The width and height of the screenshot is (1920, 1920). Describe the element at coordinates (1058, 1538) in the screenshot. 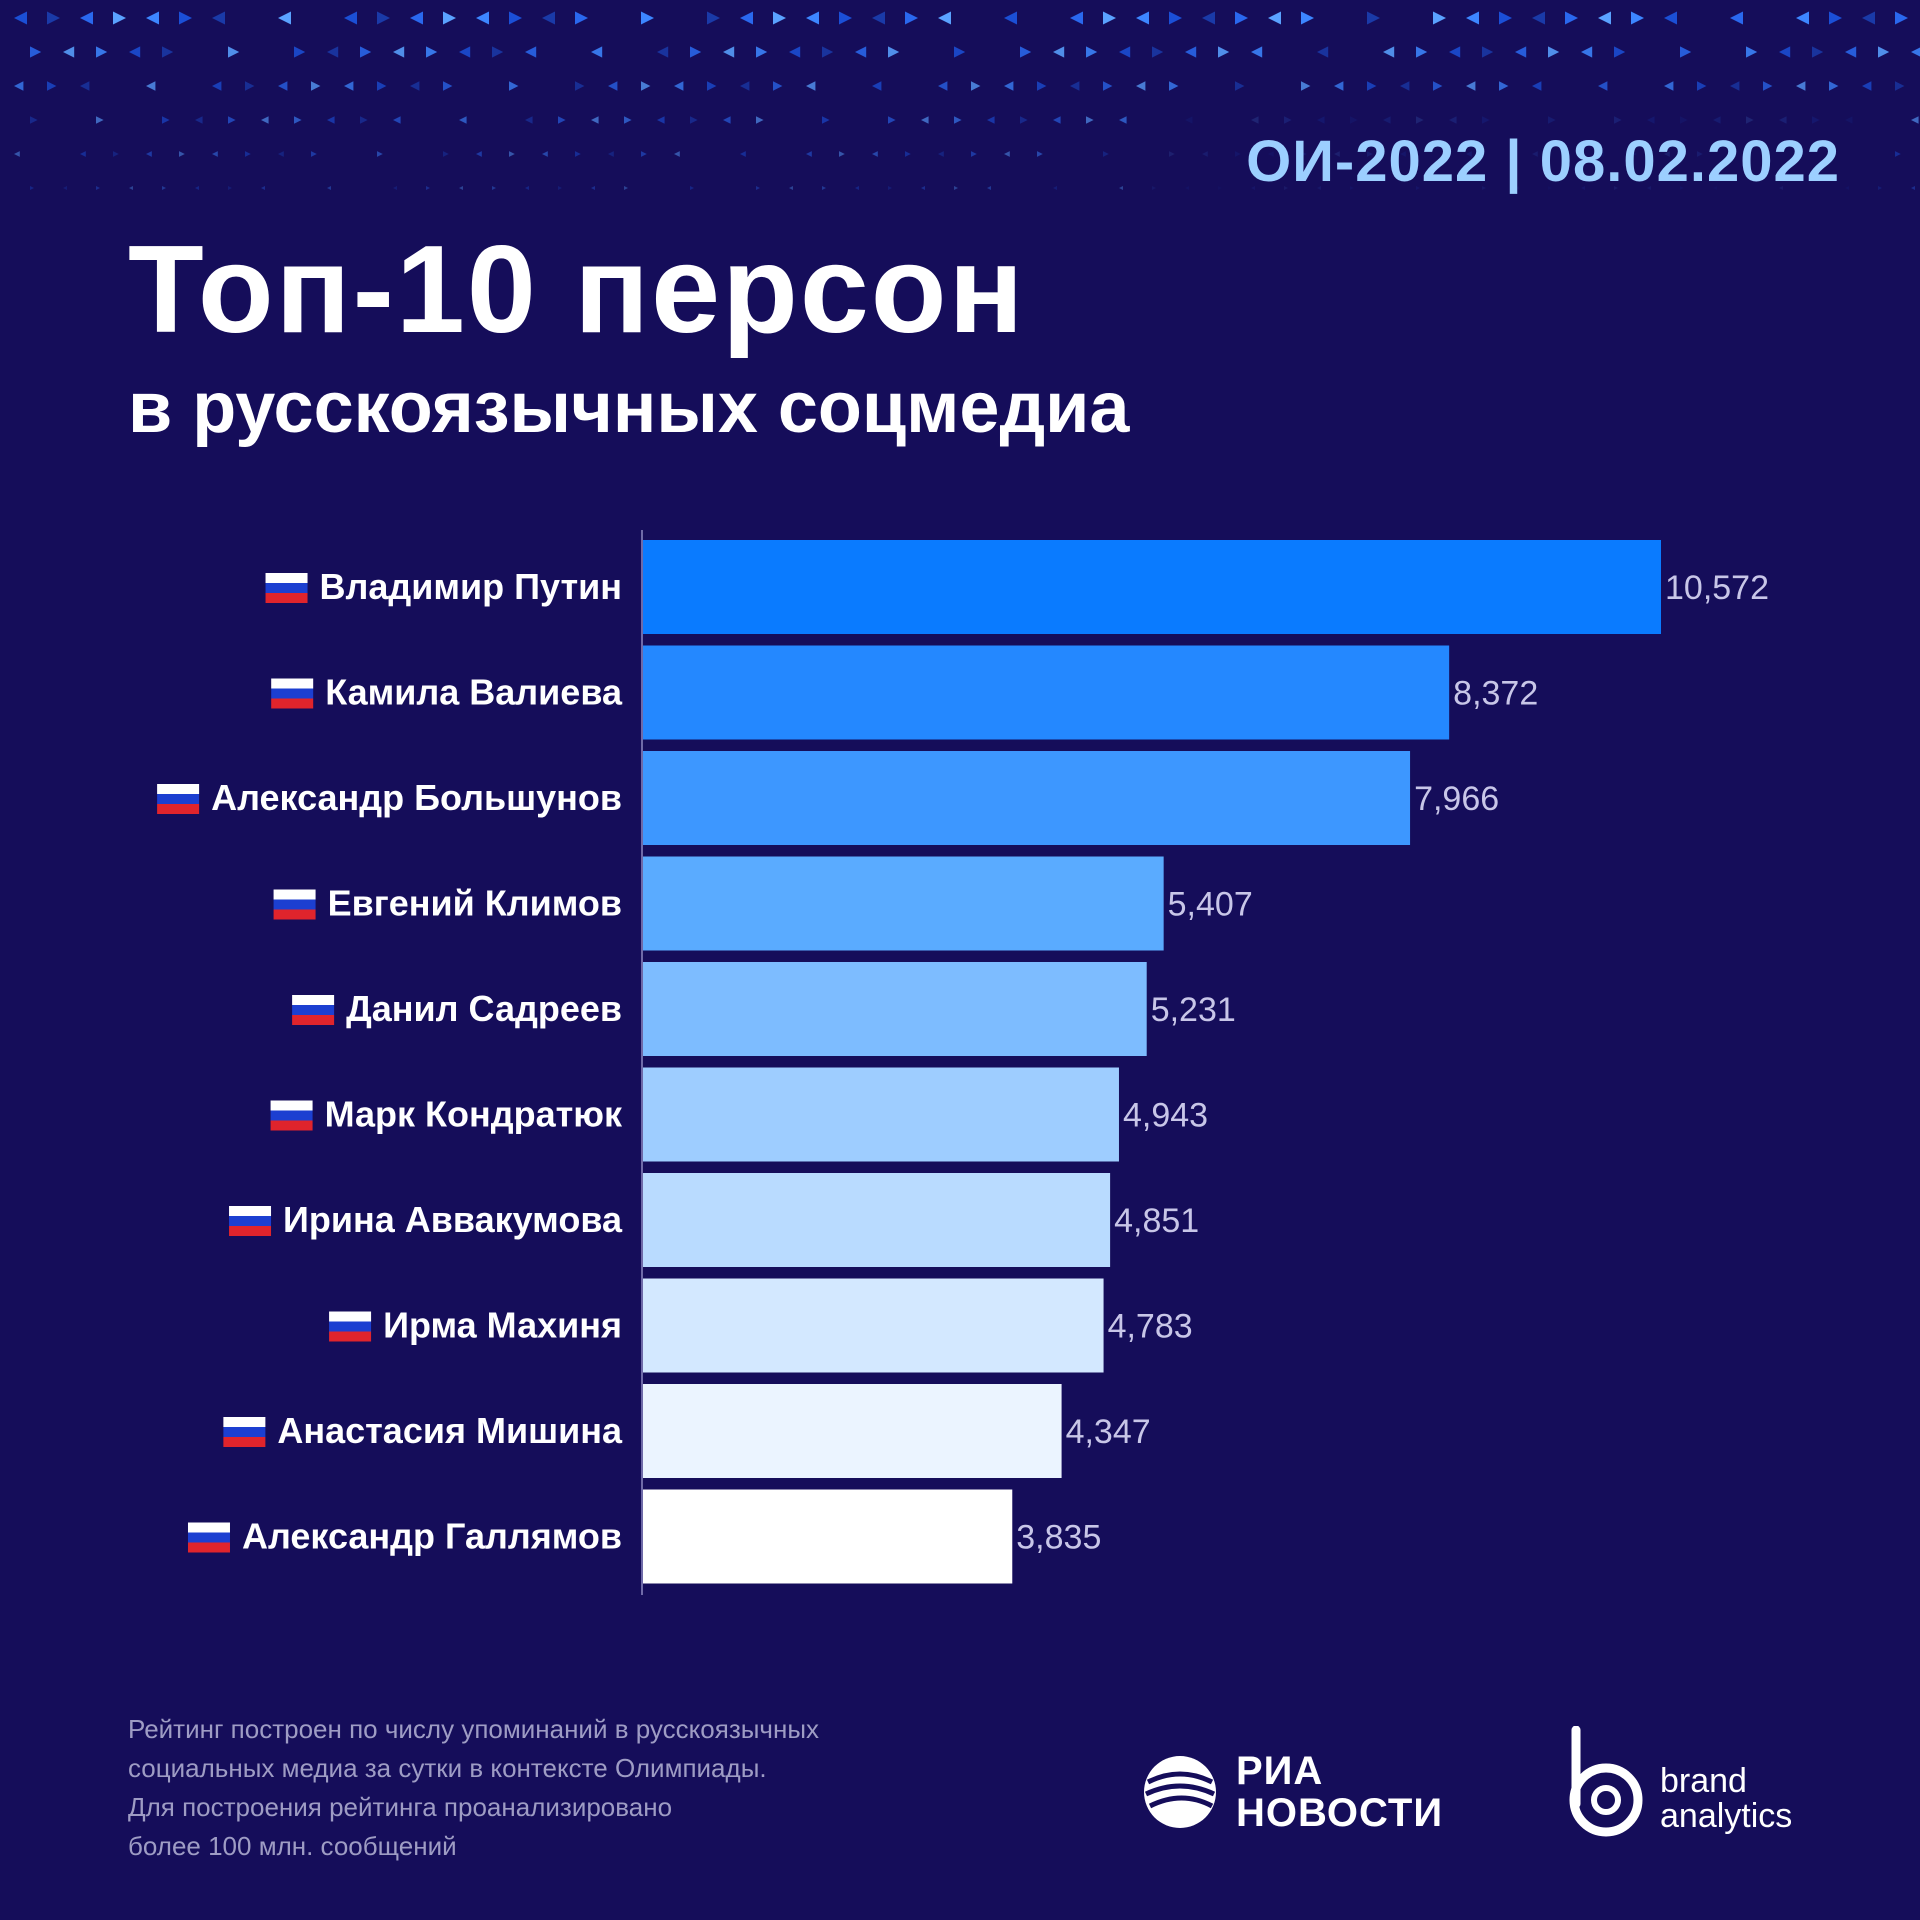

I see `data-label: 3,835` at that location.